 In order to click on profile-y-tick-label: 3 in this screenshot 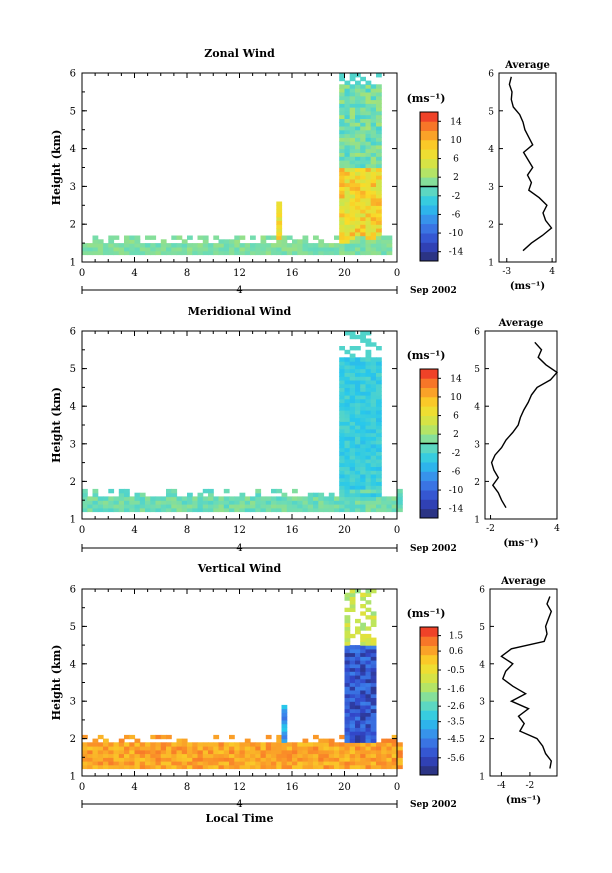, I will do `click(491, 188)`.